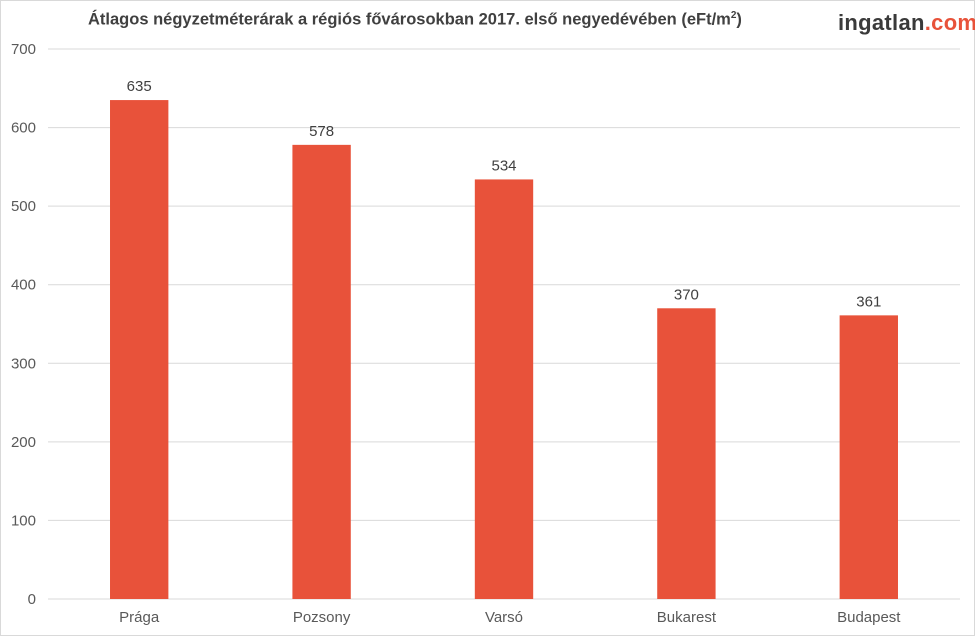 The height and width of the screenshot is (636, 975). I want to click on brand-logo: ingatlan.com, so click(906, 23).